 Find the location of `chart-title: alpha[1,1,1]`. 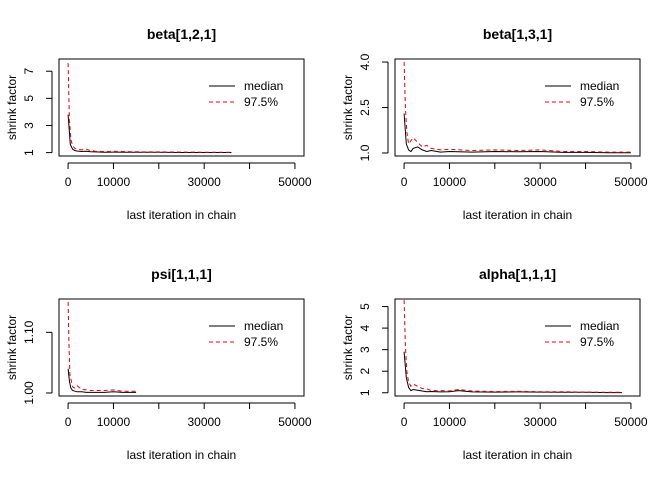

chart-title: alpha[1,1,1] is located at coordinates (517, 274).